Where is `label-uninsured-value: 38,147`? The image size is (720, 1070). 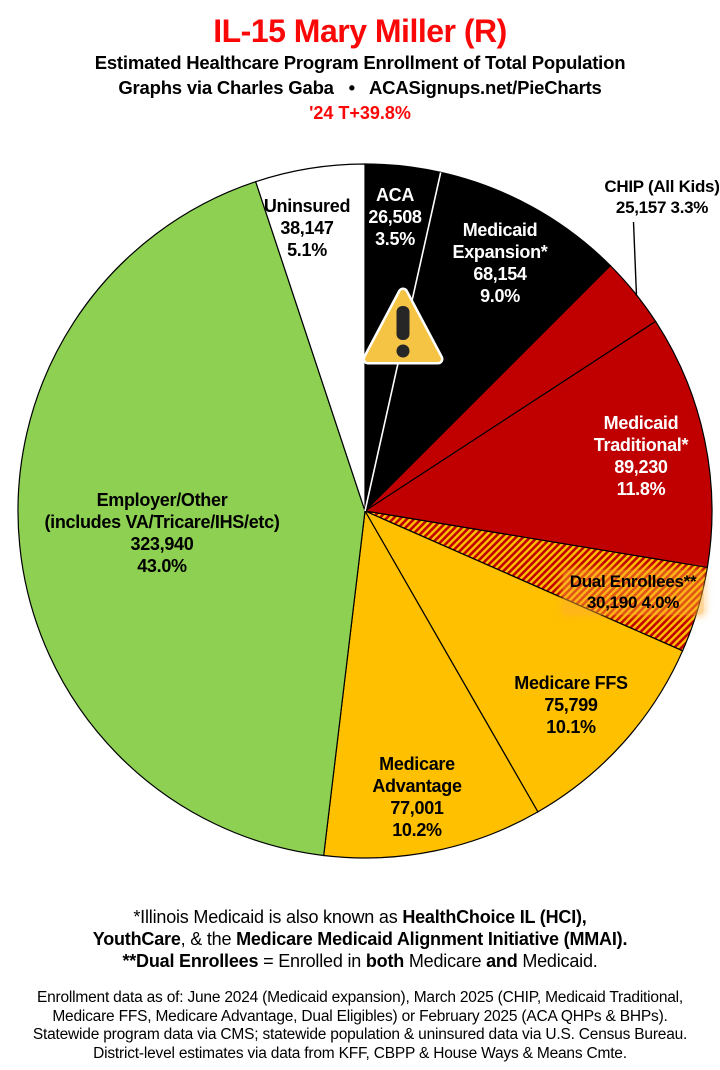 label-uninsured-value: 38,147 is located at coordinates (307, 228).